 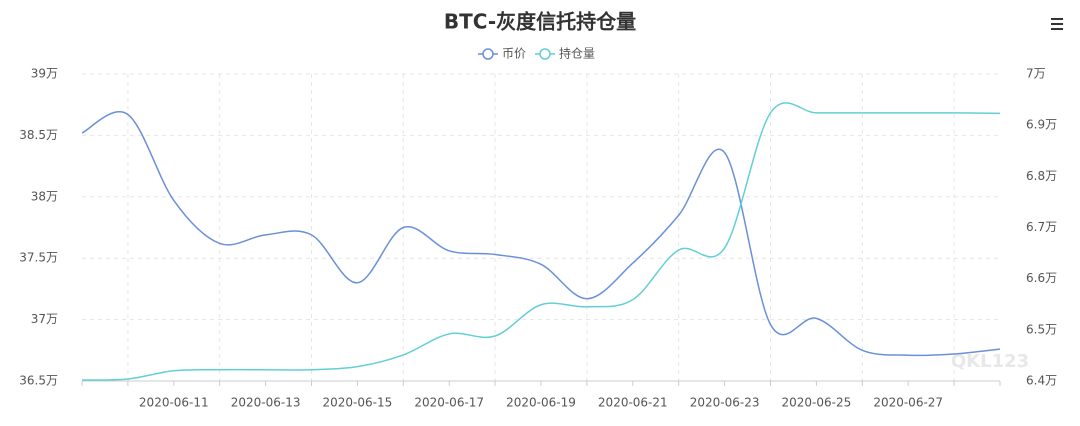 What do you see at coordinates (1041, 125) in the screenshot?
I see `y2-tick-label: 6.9万` at bounding box center [1041, 125].